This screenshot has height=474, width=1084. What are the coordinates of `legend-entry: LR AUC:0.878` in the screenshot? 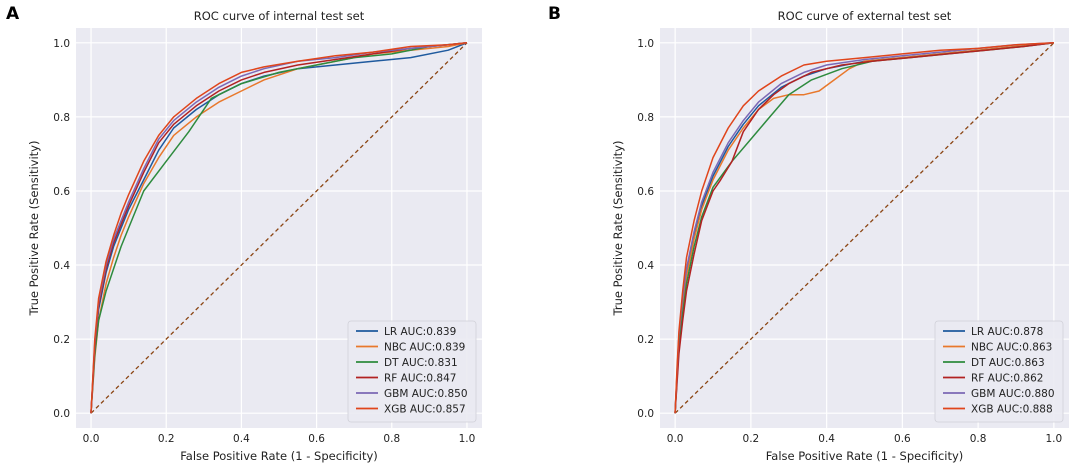 It's located at (1007, 332).